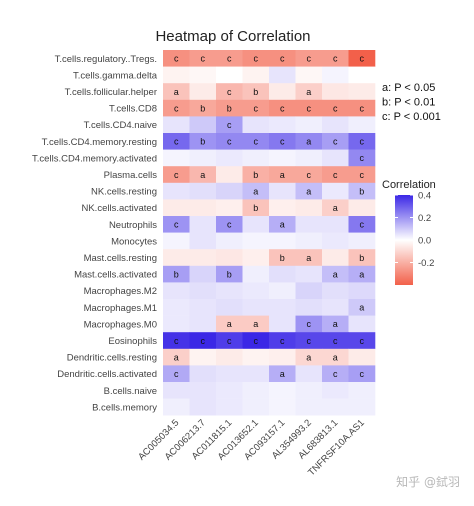 The width and height of the screenshot is (474, 506). What do you see at coordinates (120, 308) in the screenshot?
I see `row-label: Macrophages.M1` at bounding box center [120, 308].